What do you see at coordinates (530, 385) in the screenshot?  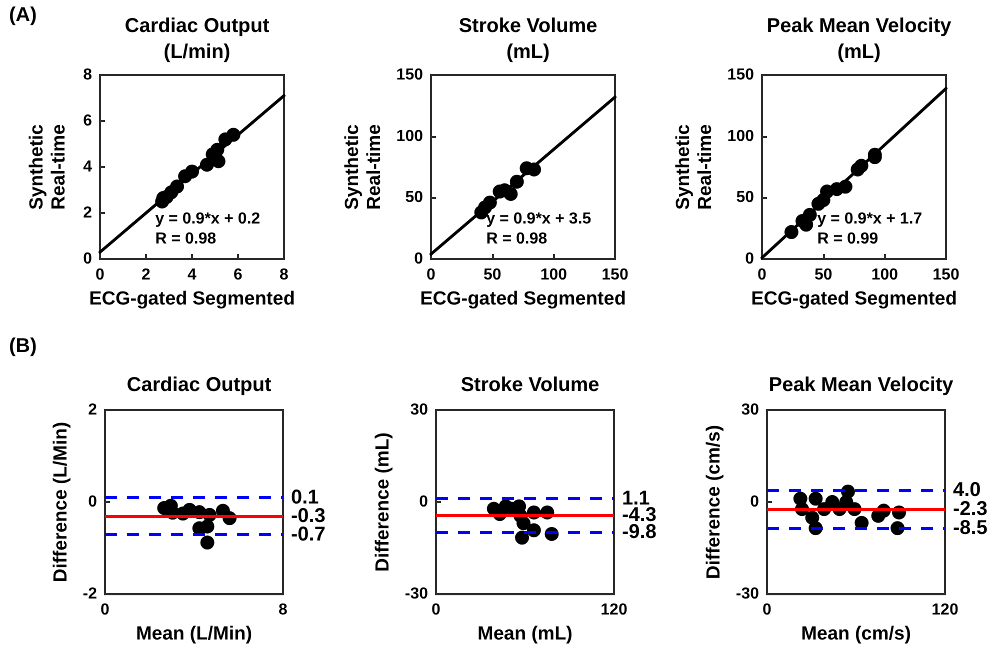 I see `chart-title: Stroke Volume` at bounding box center [530, 385].